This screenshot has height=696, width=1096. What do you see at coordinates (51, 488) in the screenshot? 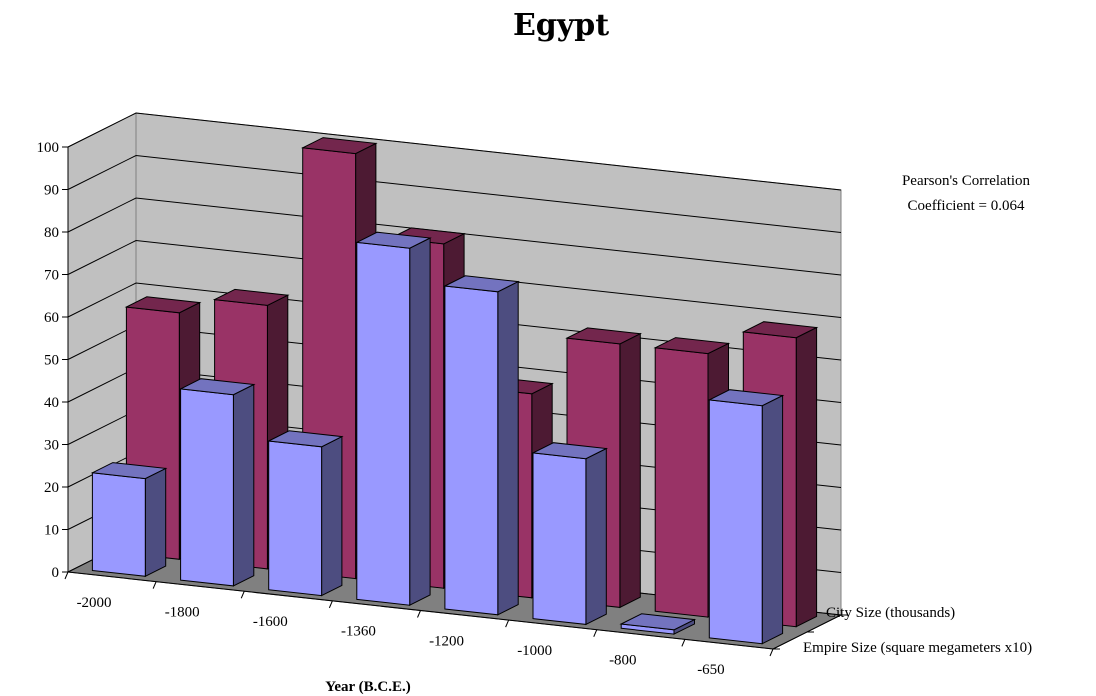
I see `y-tick-label: 20` at bounding box center [51, 488].